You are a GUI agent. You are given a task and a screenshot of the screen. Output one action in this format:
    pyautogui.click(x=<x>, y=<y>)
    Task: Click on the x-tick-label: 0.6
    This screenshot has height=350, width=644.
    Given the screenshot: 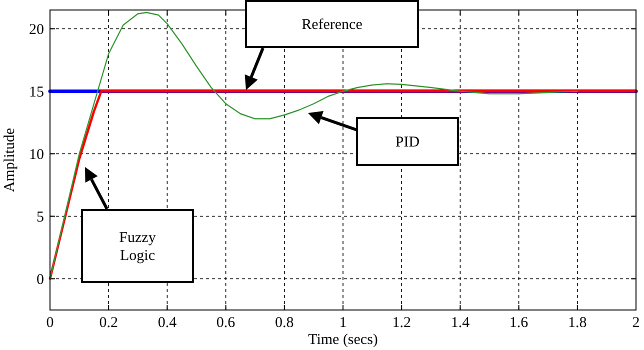 What is the action you would take?
    pyautogui.click(x=226, y=323)
    